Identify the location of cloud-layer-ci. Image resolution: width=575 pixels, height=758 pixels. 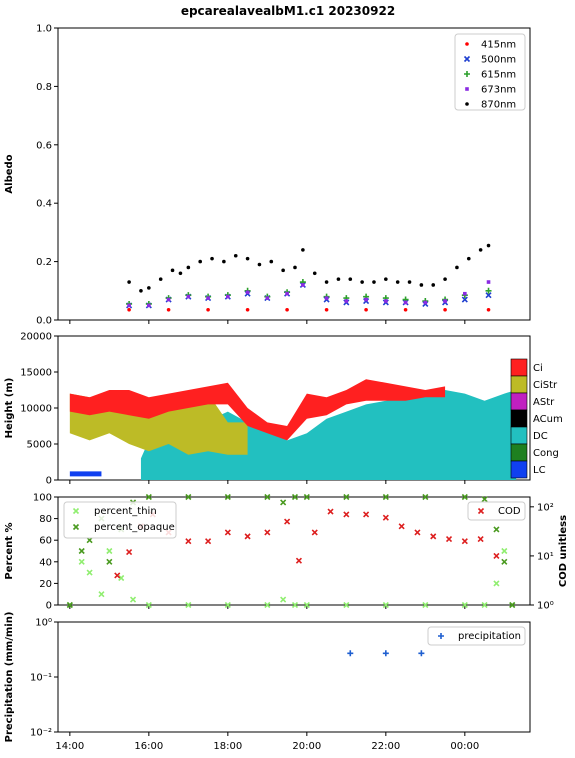
(257, 410).